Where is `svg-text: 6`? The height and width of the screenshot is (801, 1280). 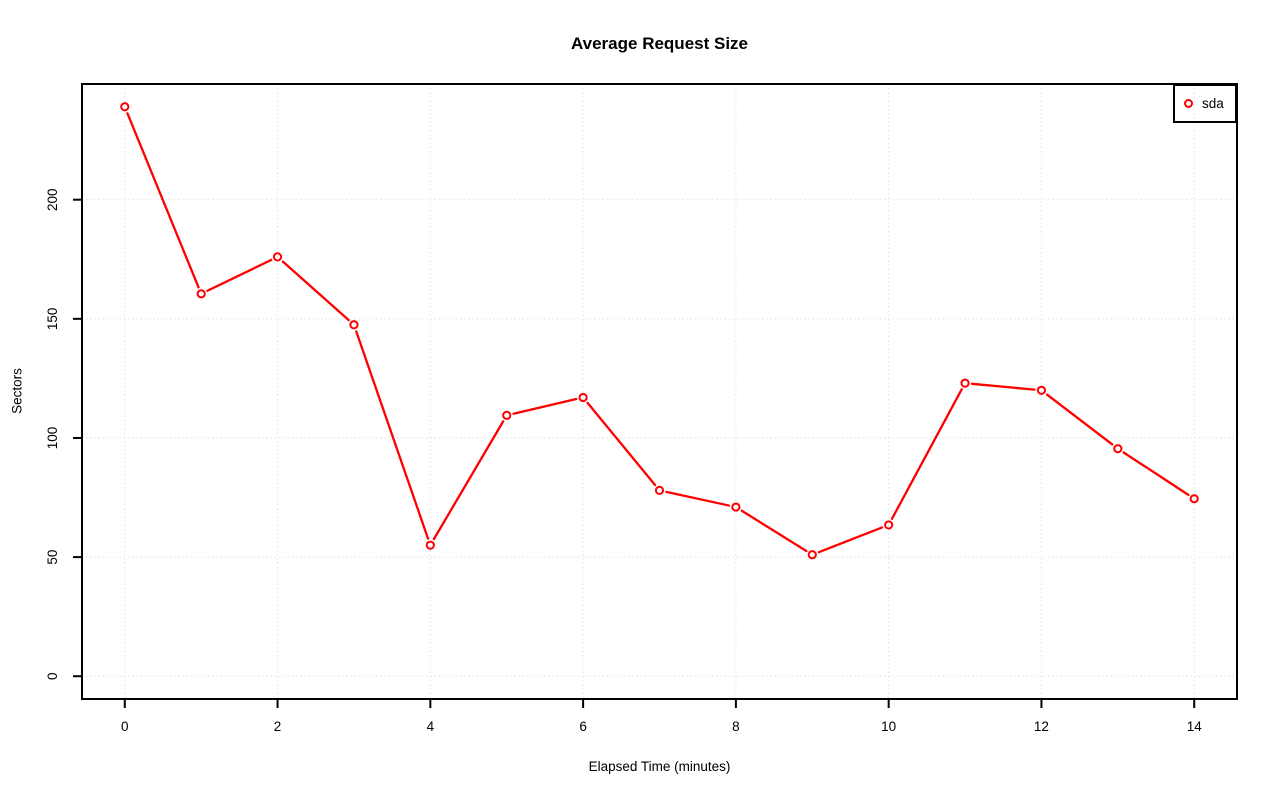
svg-text: 6 is located at coordinates (583, 726).